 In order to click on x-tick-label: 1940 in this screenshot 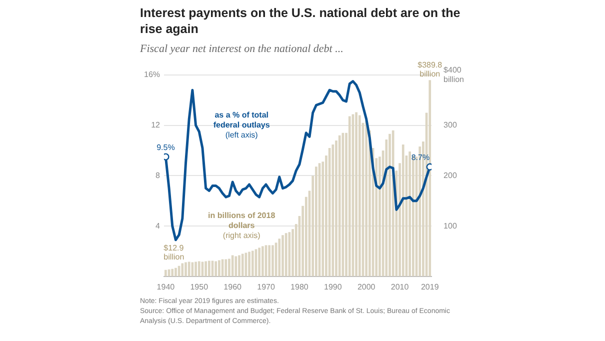, I will do `click(166, 287)`.